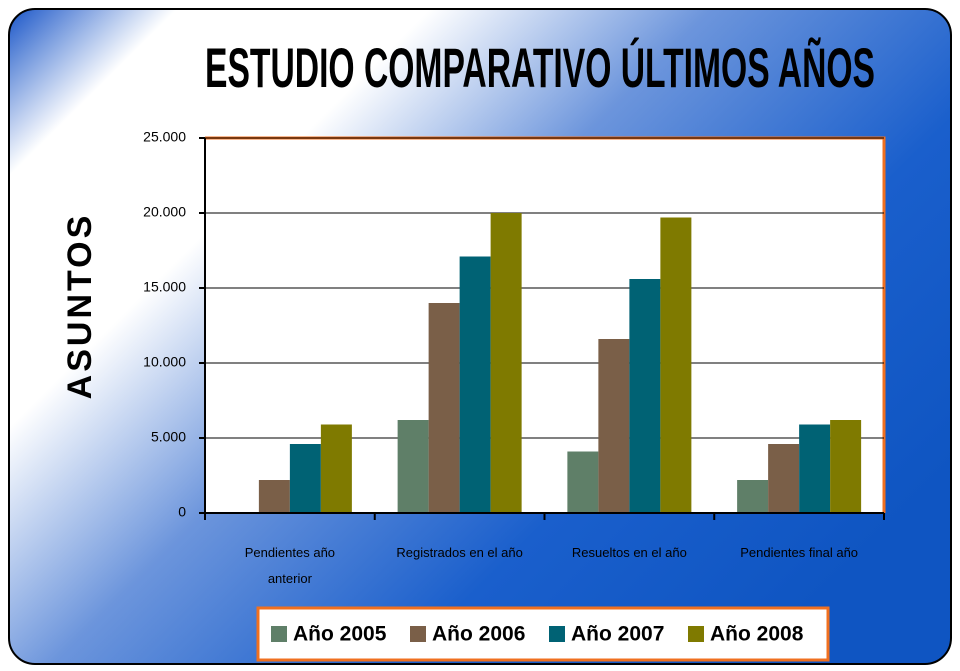 The height and width of the screenshot is (671, 960). What do you see at coordinates (290, 565) in the screenshot?
I see `x-tick-label: Pendientes año anterior` at bounding box center [290, 565].